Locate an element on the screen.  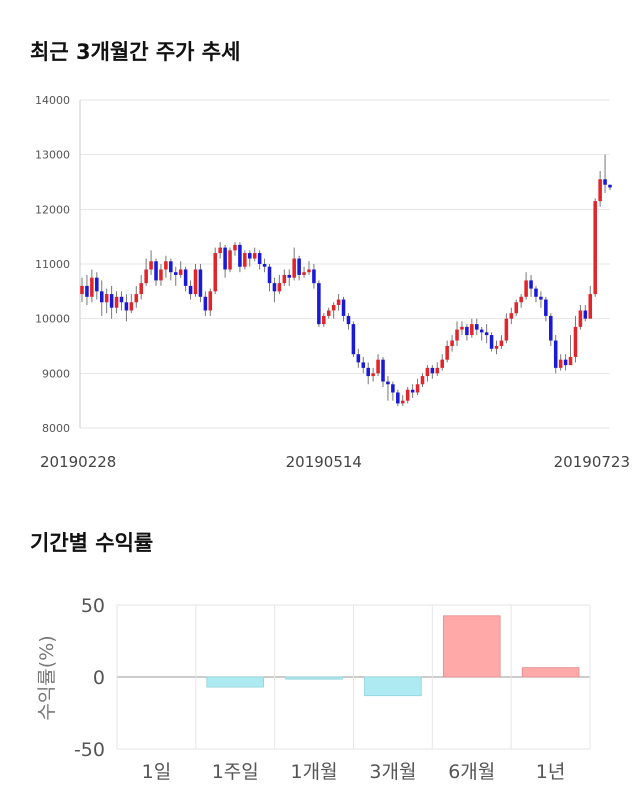
candle-y-tick-labels: 8000 9000 10000 11000 12000 13000 14000 is located at coordinates (52, 264).